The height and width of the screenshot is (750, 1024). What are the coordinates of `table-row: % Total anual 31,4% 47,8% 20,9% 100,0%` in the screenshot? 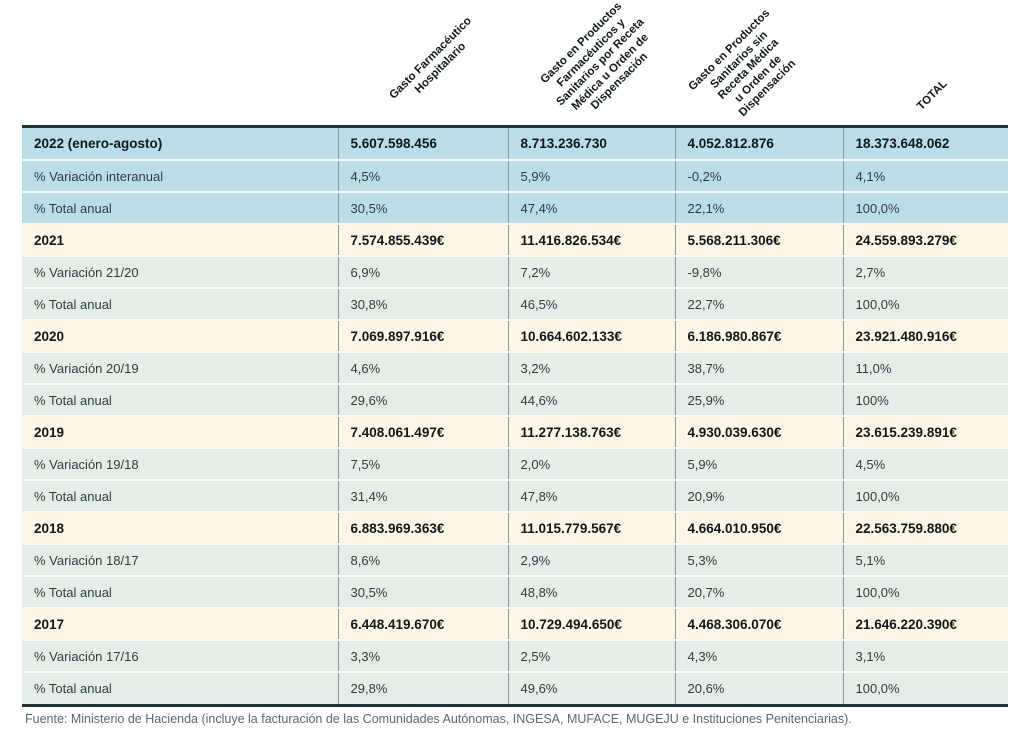 It's located at (515, 495).